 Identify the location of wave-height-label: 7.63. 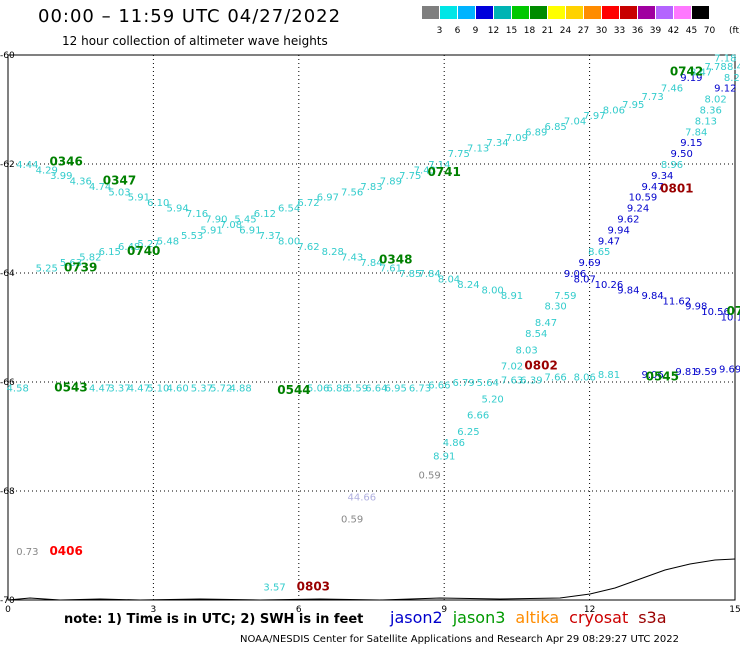
(512, 380).